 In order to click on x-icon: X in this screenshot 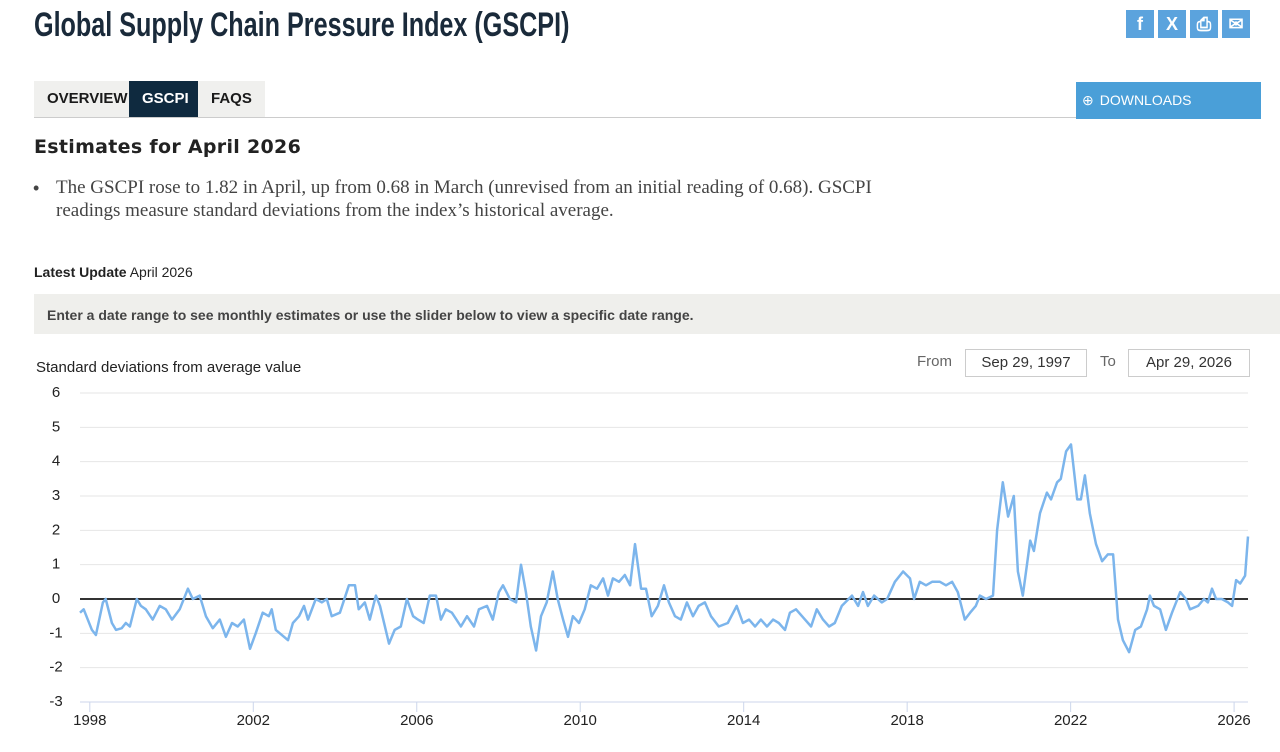, I will do `click(1172, 24)`.